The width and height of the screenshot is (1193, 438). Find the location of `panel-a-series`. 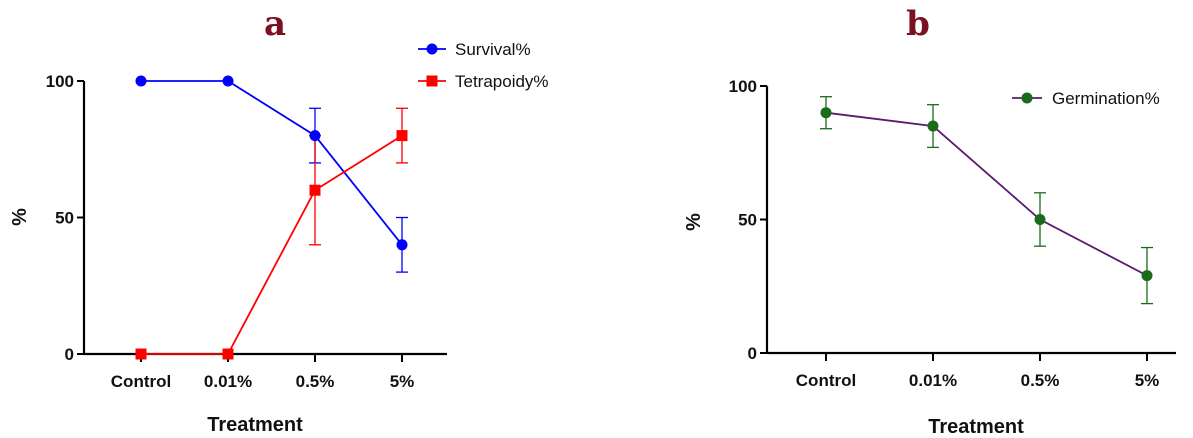

panel-a-series is located at coordinates (271, 217).